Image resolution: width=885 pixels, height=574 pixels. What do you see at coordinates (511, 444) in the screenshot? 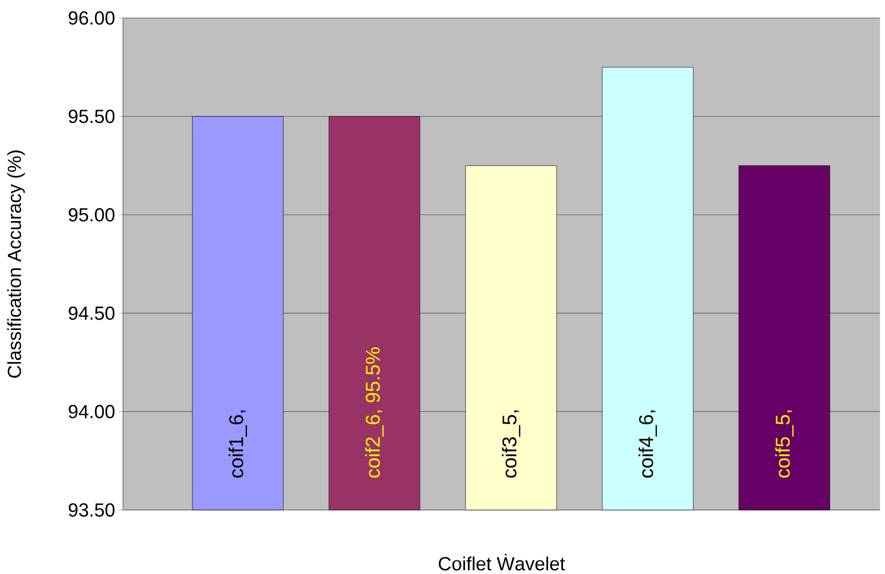
I see `data-label: coif3_5,` at bounding box center [511, 444].